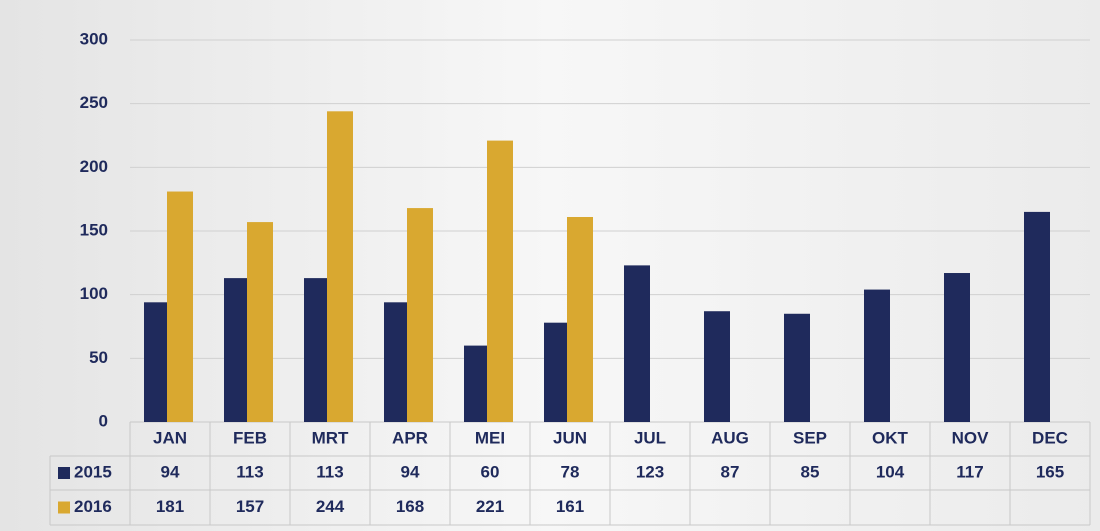 The height and width of the screenshot is (531, 1100). I want to click on y-tick-label: 0, so click(103, 420).